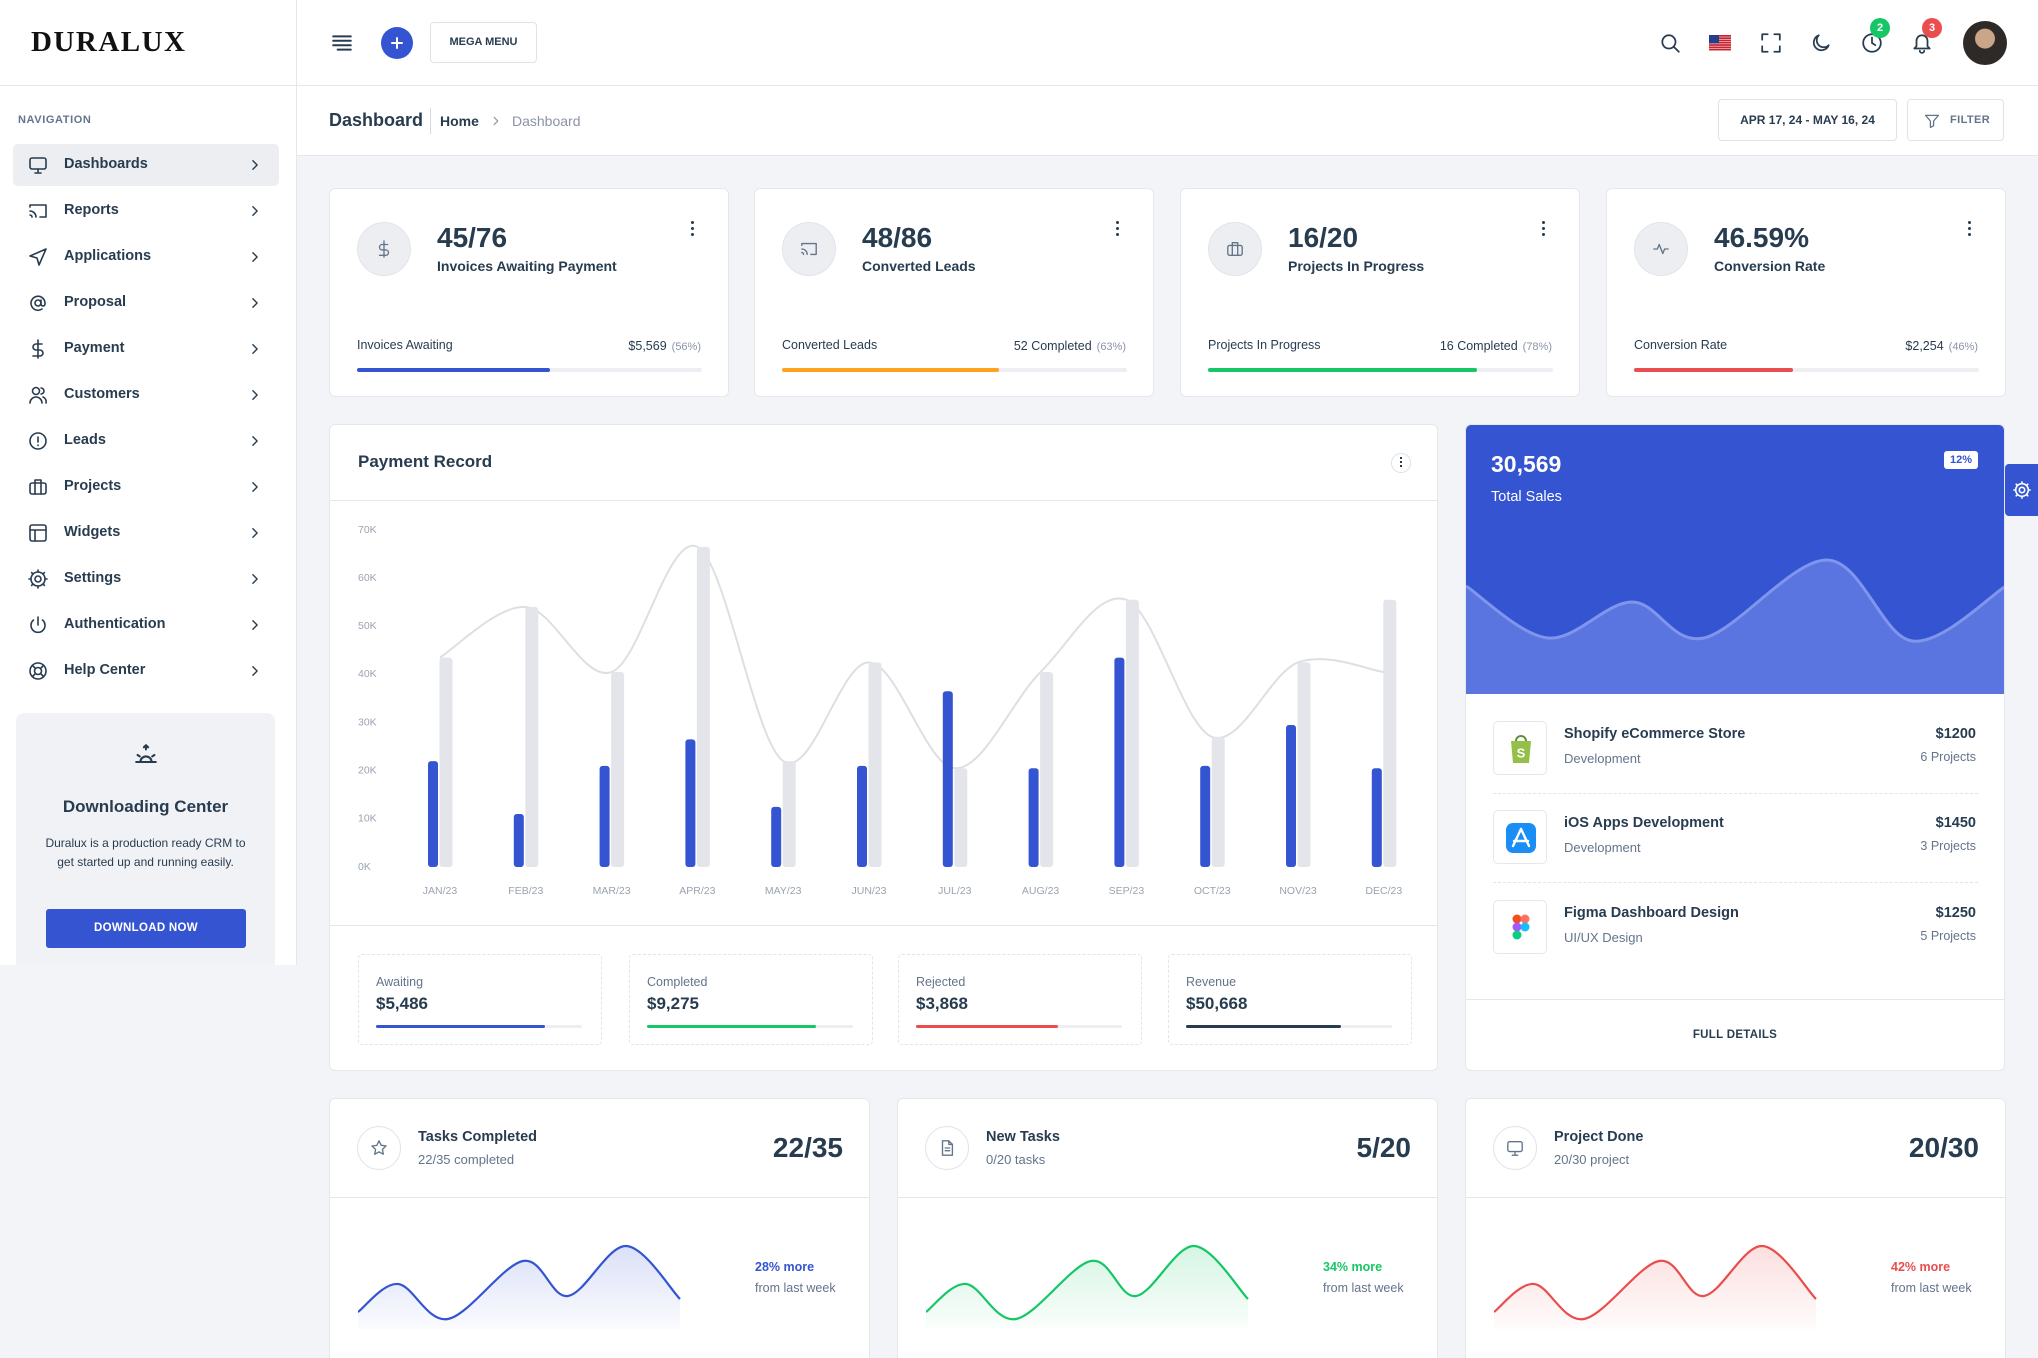  I want to click on project-name: Shopify eCommerce Store, so click(1655, 734).